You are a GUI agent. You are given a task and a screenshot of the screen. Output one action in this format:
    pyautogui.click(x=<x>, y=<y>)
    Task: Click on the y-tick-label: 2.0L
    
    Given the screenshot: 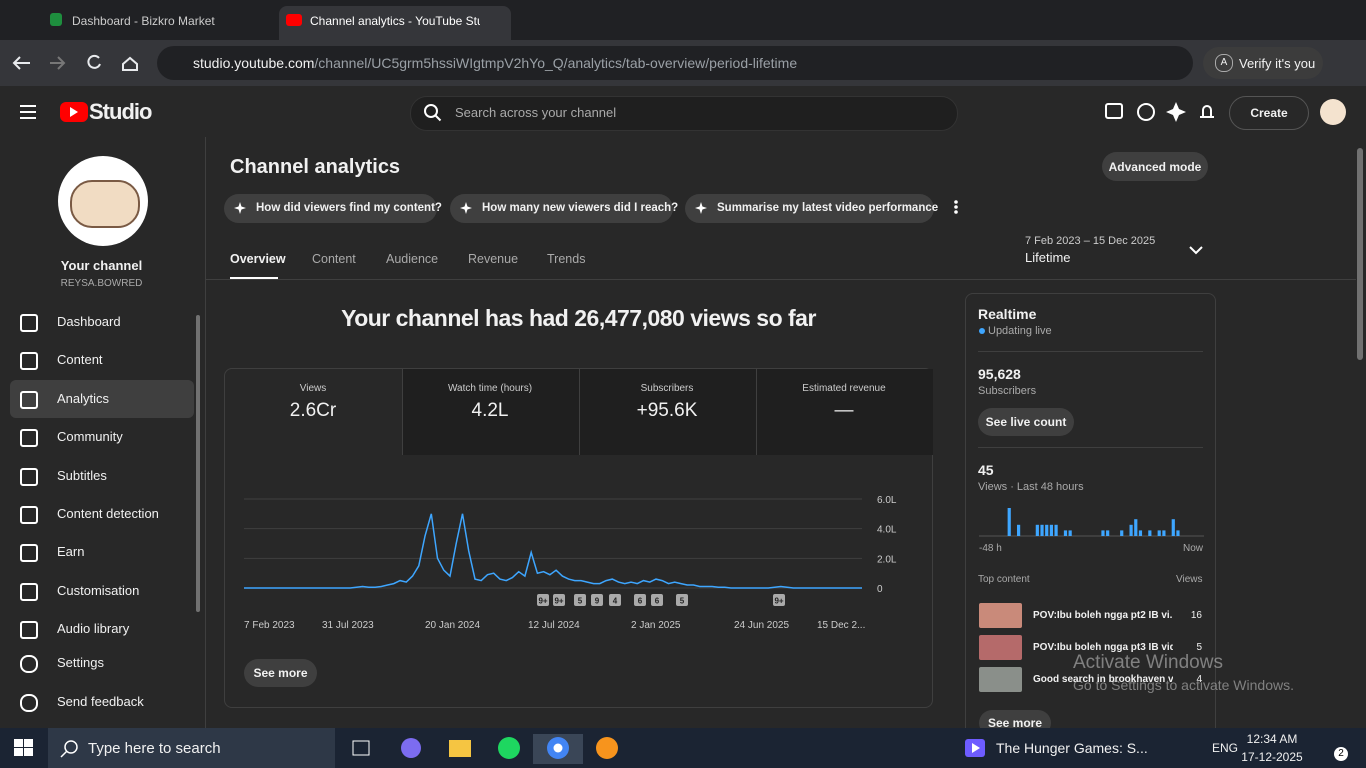 What is the action you would take?
    pyautogui.click(x=887, y=559)
    